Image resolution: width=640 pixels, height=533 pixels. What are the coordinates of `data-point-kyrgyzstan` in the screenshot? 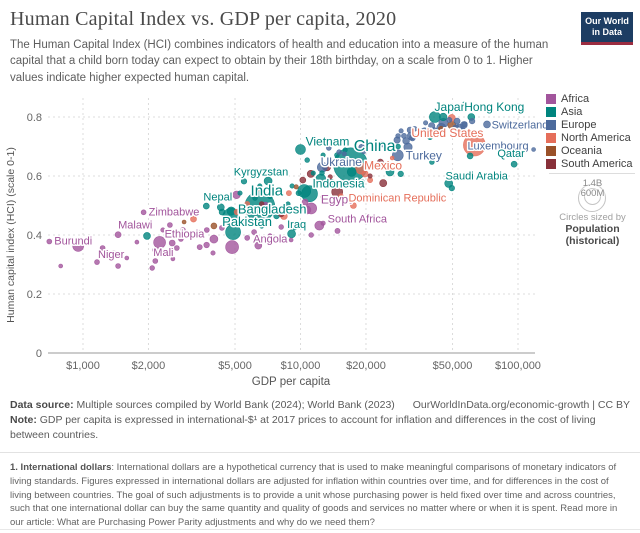 It's located at (244, 181).